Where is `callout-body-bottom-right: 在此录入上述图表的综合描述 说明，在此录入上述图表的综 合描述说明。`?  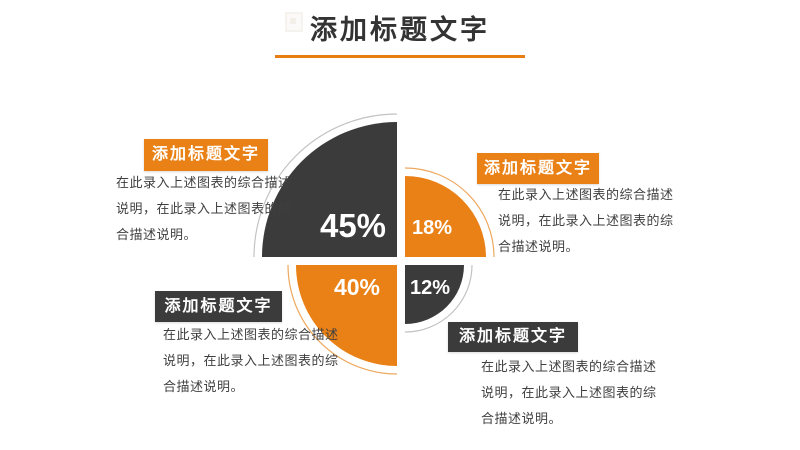
callout-body-bottom-right: 在此录入上述图表的综合描述 说明，在此录入上述图表的综 合描述说明。 is located at coordinates (568, 393).